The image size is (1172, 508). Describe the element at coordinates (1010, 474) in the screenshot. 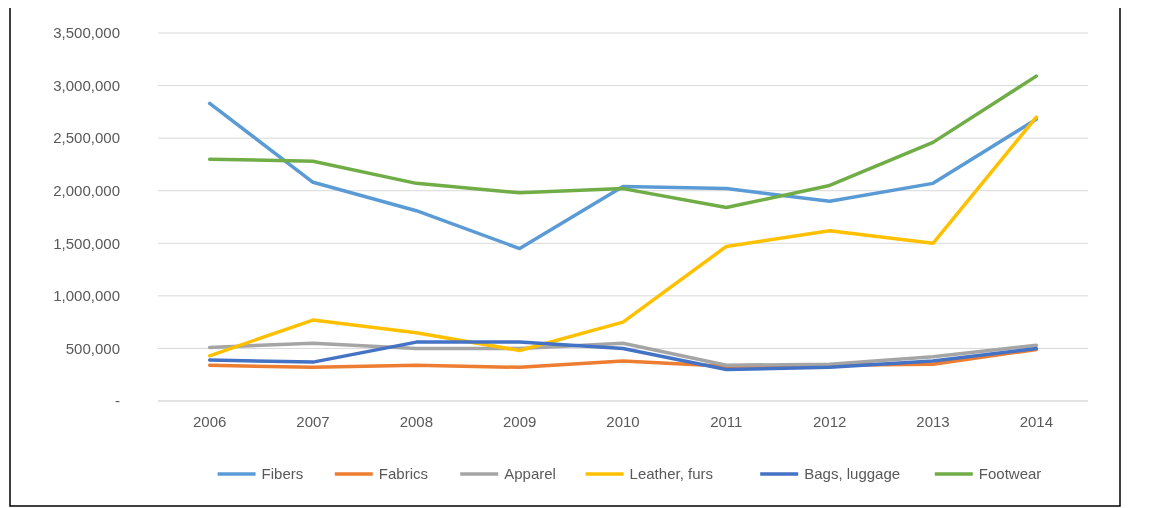

I see `legend-label: Footwear` at that location.